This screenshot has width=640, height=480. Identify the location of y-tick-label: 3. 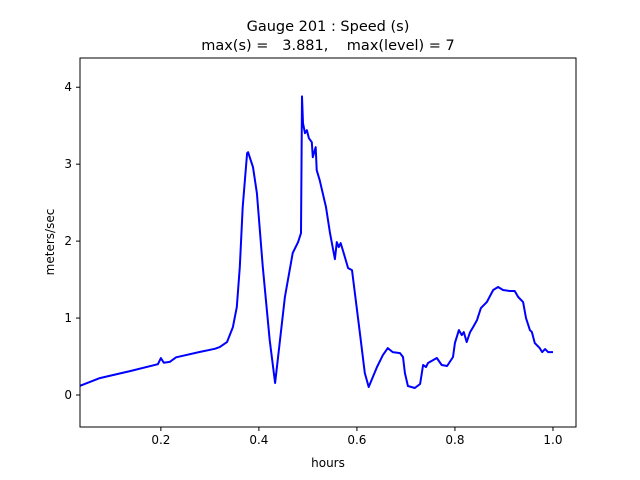
(68, 164).